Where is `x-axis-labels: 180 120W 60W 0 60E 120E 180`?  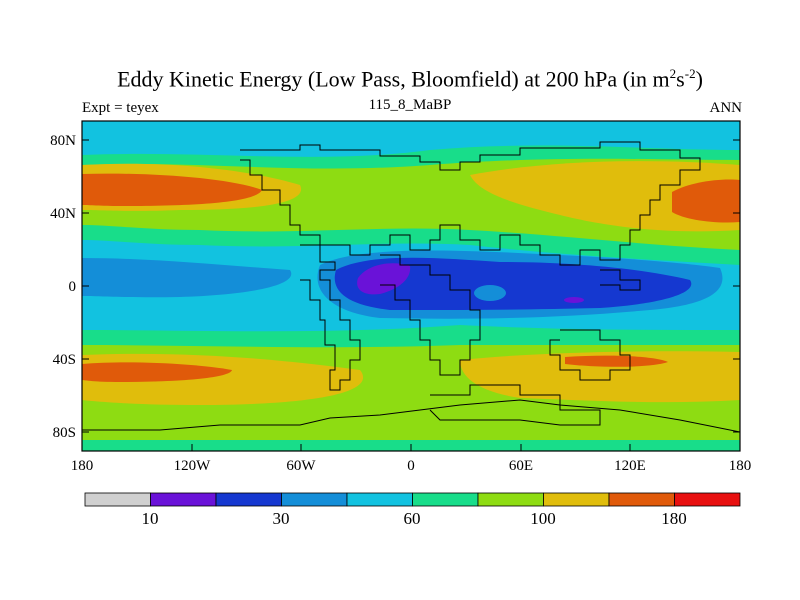
x-axis-labels: 180 120W 60W 0 60E 120E 180 is located at coordinates (411, 466).